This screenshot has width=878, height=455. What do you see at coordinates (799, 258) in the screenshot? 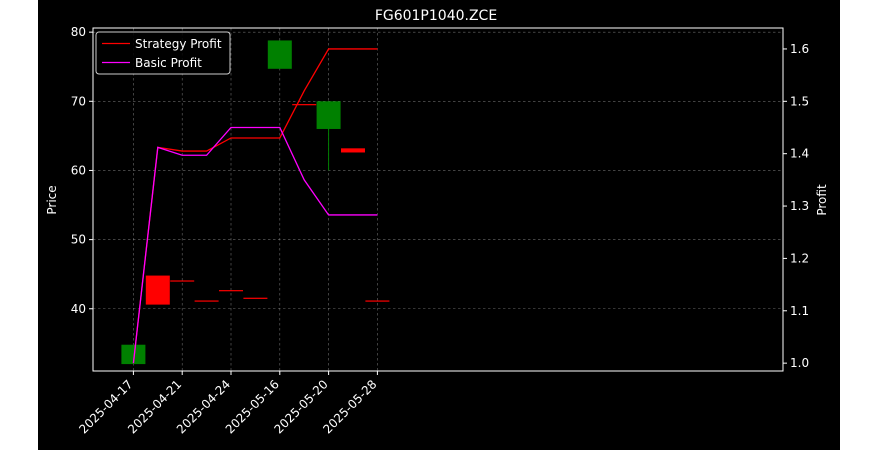
I see `y-tick-label-right: 1.2` at bounding box center [799, 258].